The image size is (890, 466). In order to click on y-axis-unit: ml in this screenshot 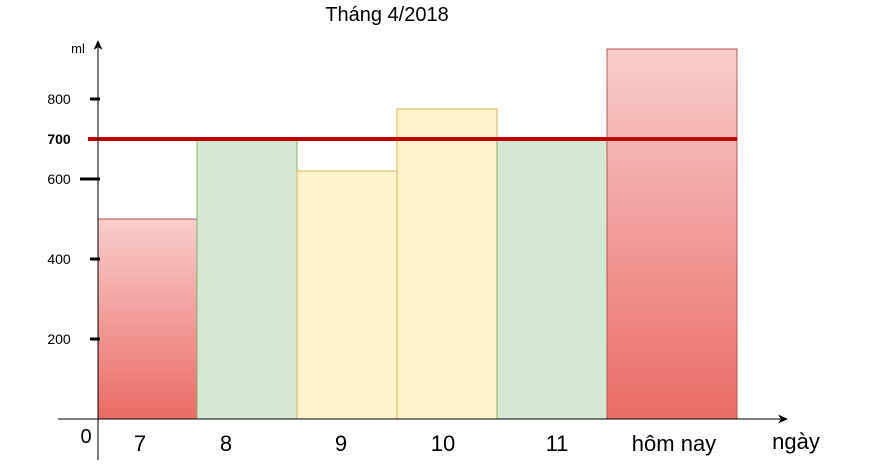, I will do `click(78, 48)`.